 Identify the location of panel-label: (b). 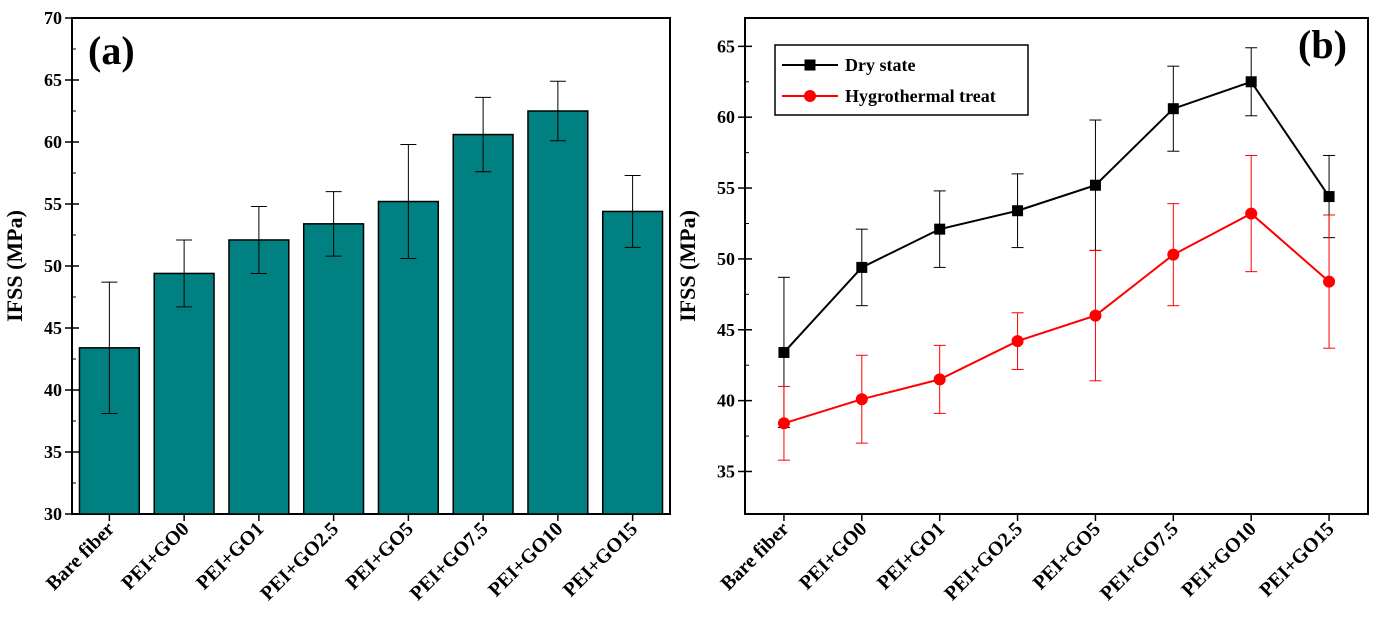
(1322, 44).